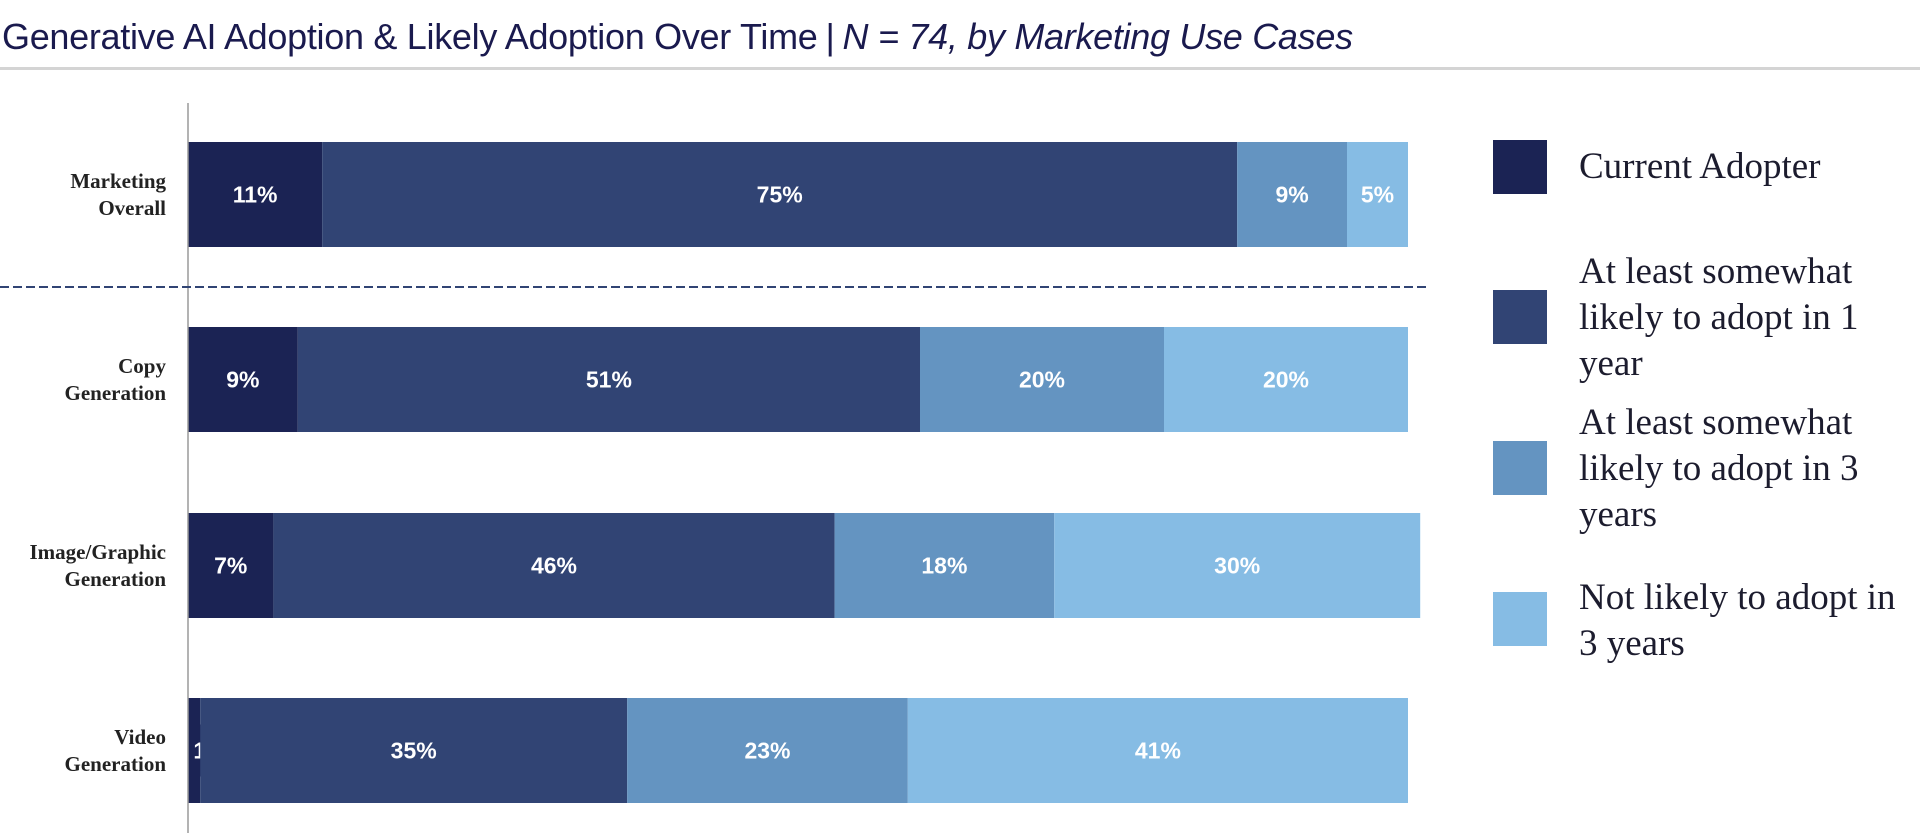 This screenshot has width=1920, height=833. What do you see at coordinates (142, 366) in the screenshot?
I see `category-label-copy-generation: Copy` at bounding box center [142, 366].